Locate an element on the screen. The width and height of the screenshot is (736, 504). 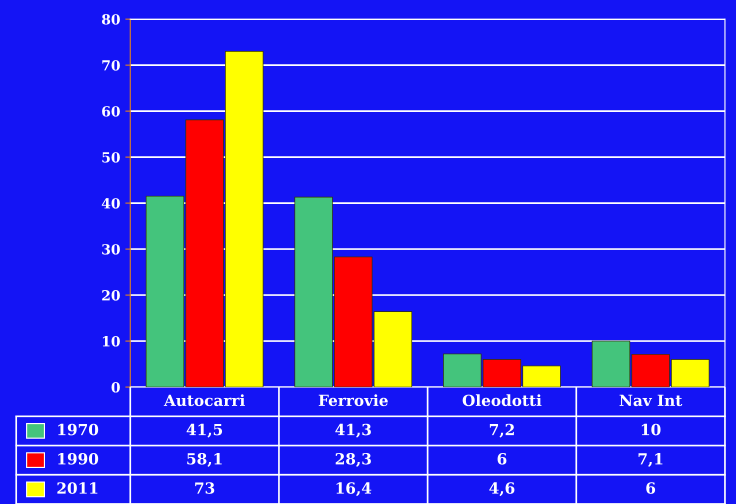
data-label: 41,5 is located at coordinates (204, 431).